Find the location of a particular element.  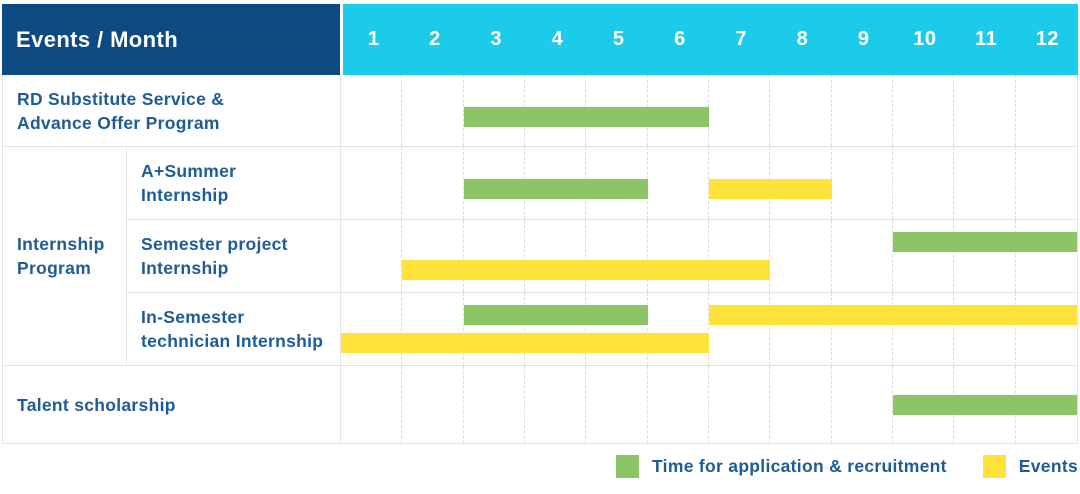

group-cell-internship-program: Internship Program is located at coordinates (65, 256).